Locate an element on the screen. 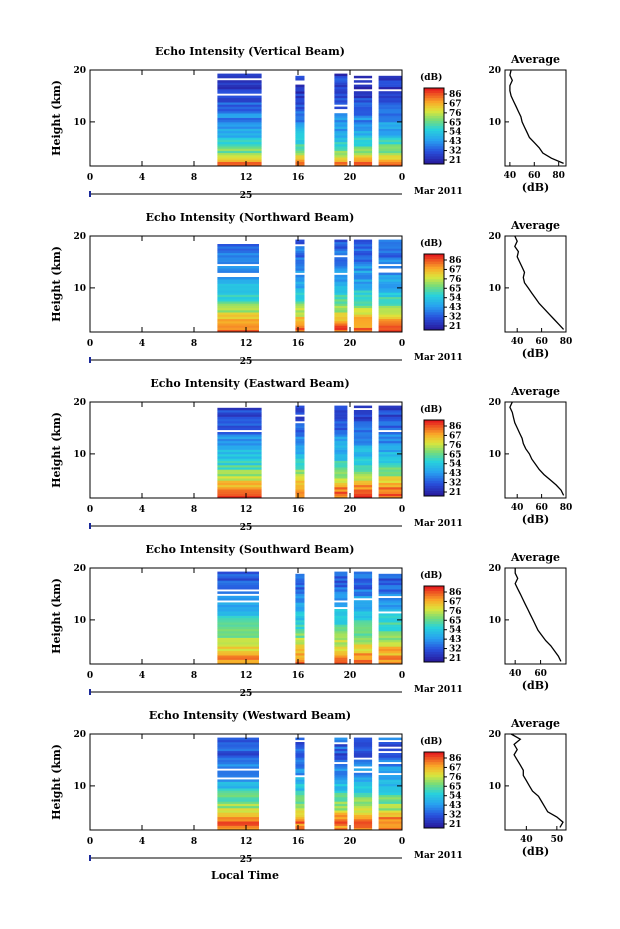 This screenshot has height=929, width=620. colorbar-tick-label: 43 is located at coordinates (455, 474).